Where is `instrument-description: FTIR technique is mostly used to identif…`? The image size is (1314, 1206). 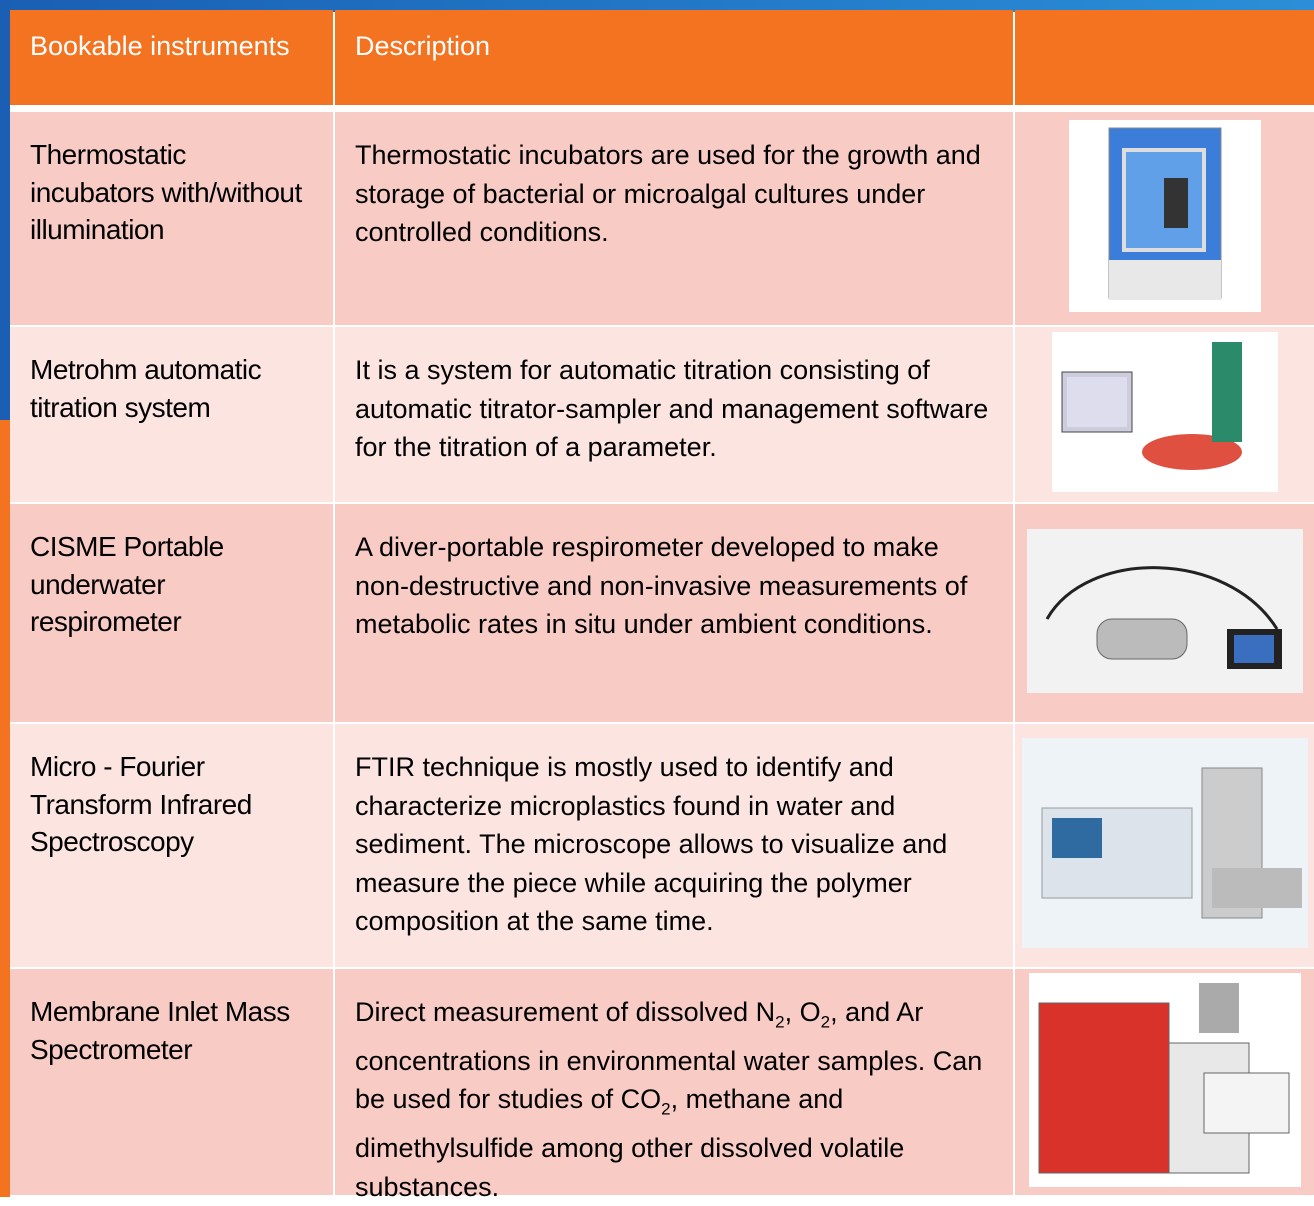 instrument-description: FTIR technique is mostly used to identif… is located at coordinates (674, 845).